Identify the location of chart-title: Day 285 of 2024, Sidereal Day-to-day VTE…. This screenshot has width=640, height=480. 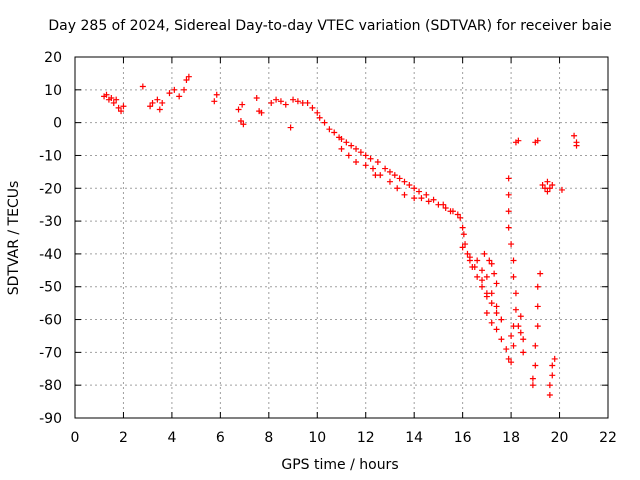
(330, 26).